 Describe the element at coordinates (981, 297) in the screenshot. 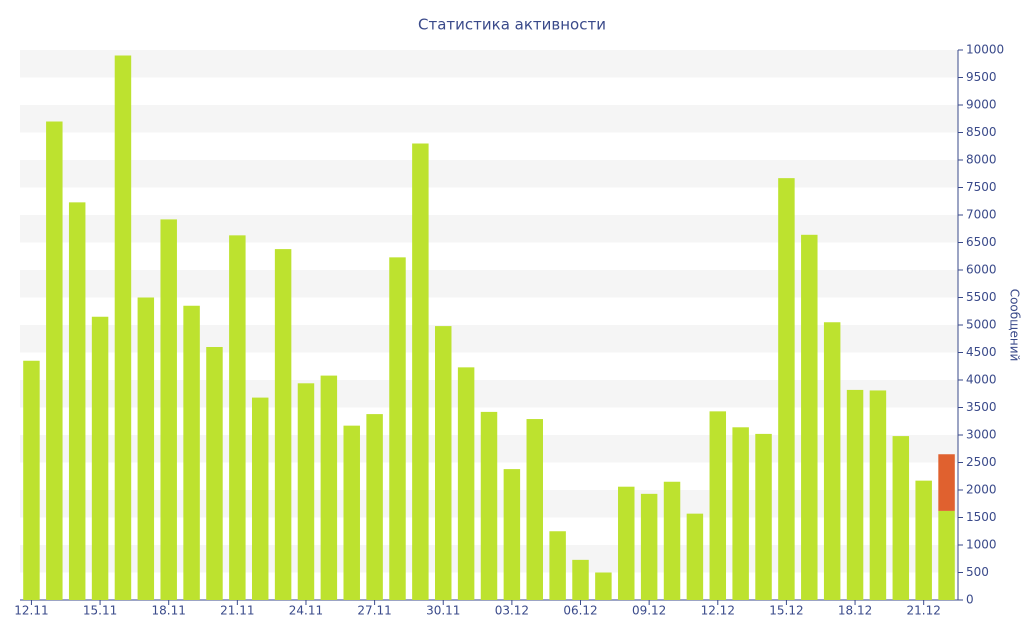

I see `y-tick-label: 5500` at that location.